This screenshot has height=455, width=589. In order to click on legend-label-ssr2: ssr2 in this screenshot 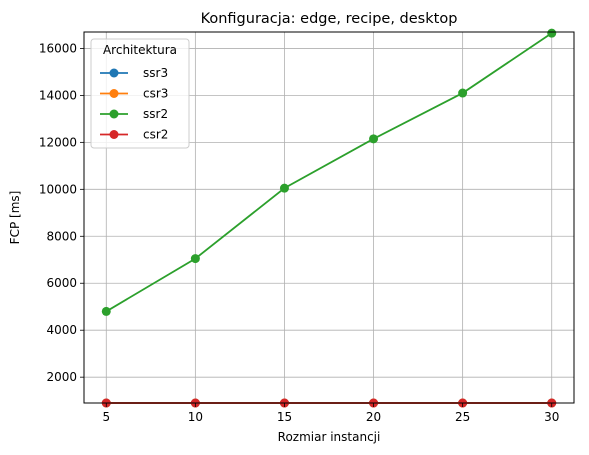, I will do `click(155, 114)`.